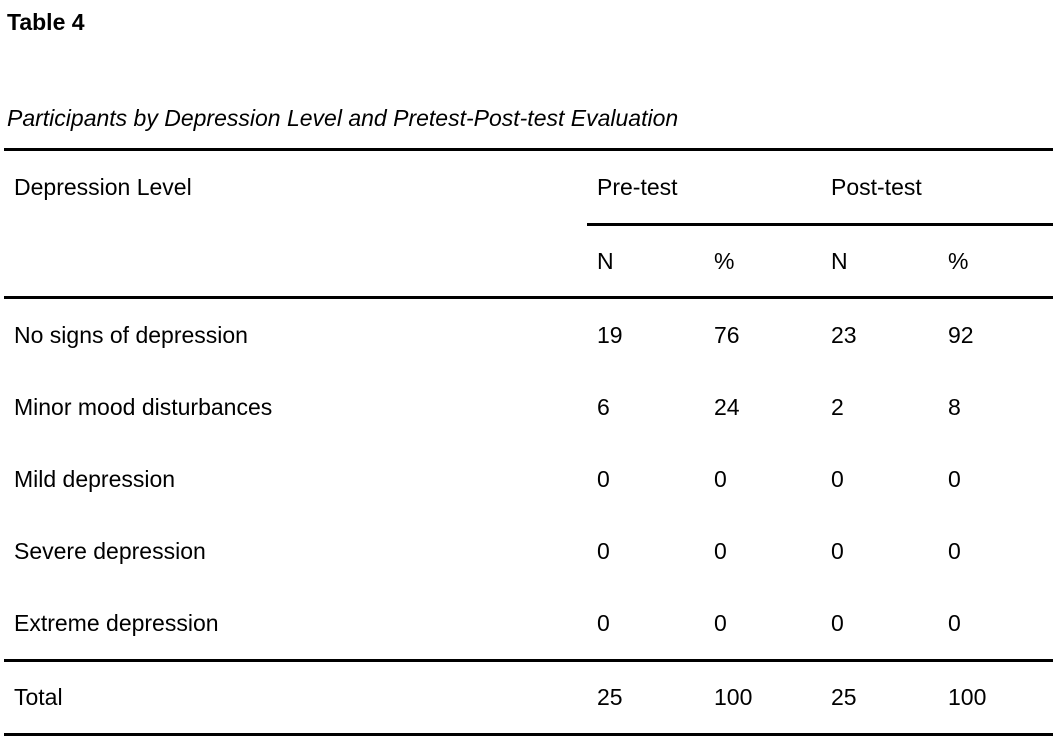  I want to click on header-sub-row: N % N %, so click(529, 261).